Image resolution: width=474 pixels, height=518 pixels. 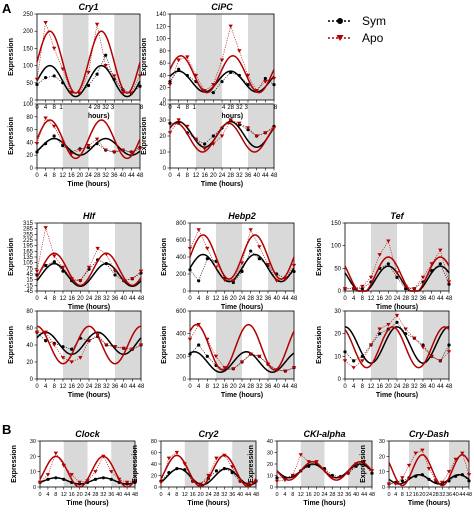 I want to click on x-tick-label: 20, so click(x=80, y=387).